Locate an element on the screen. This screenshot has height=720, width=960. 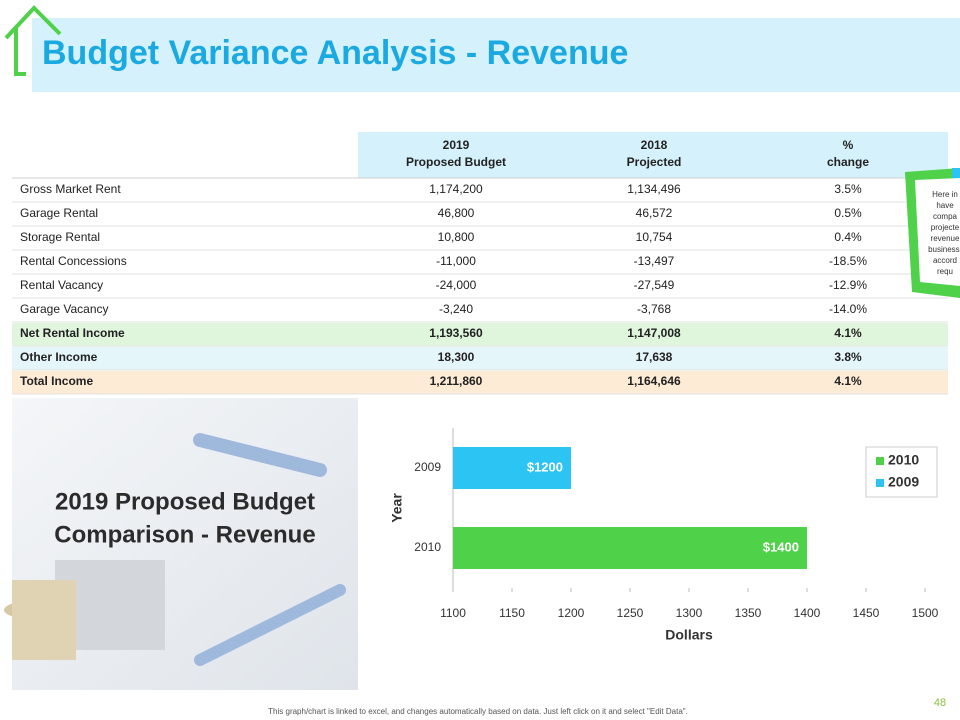
title-bar is located at coordinates (496, 55).